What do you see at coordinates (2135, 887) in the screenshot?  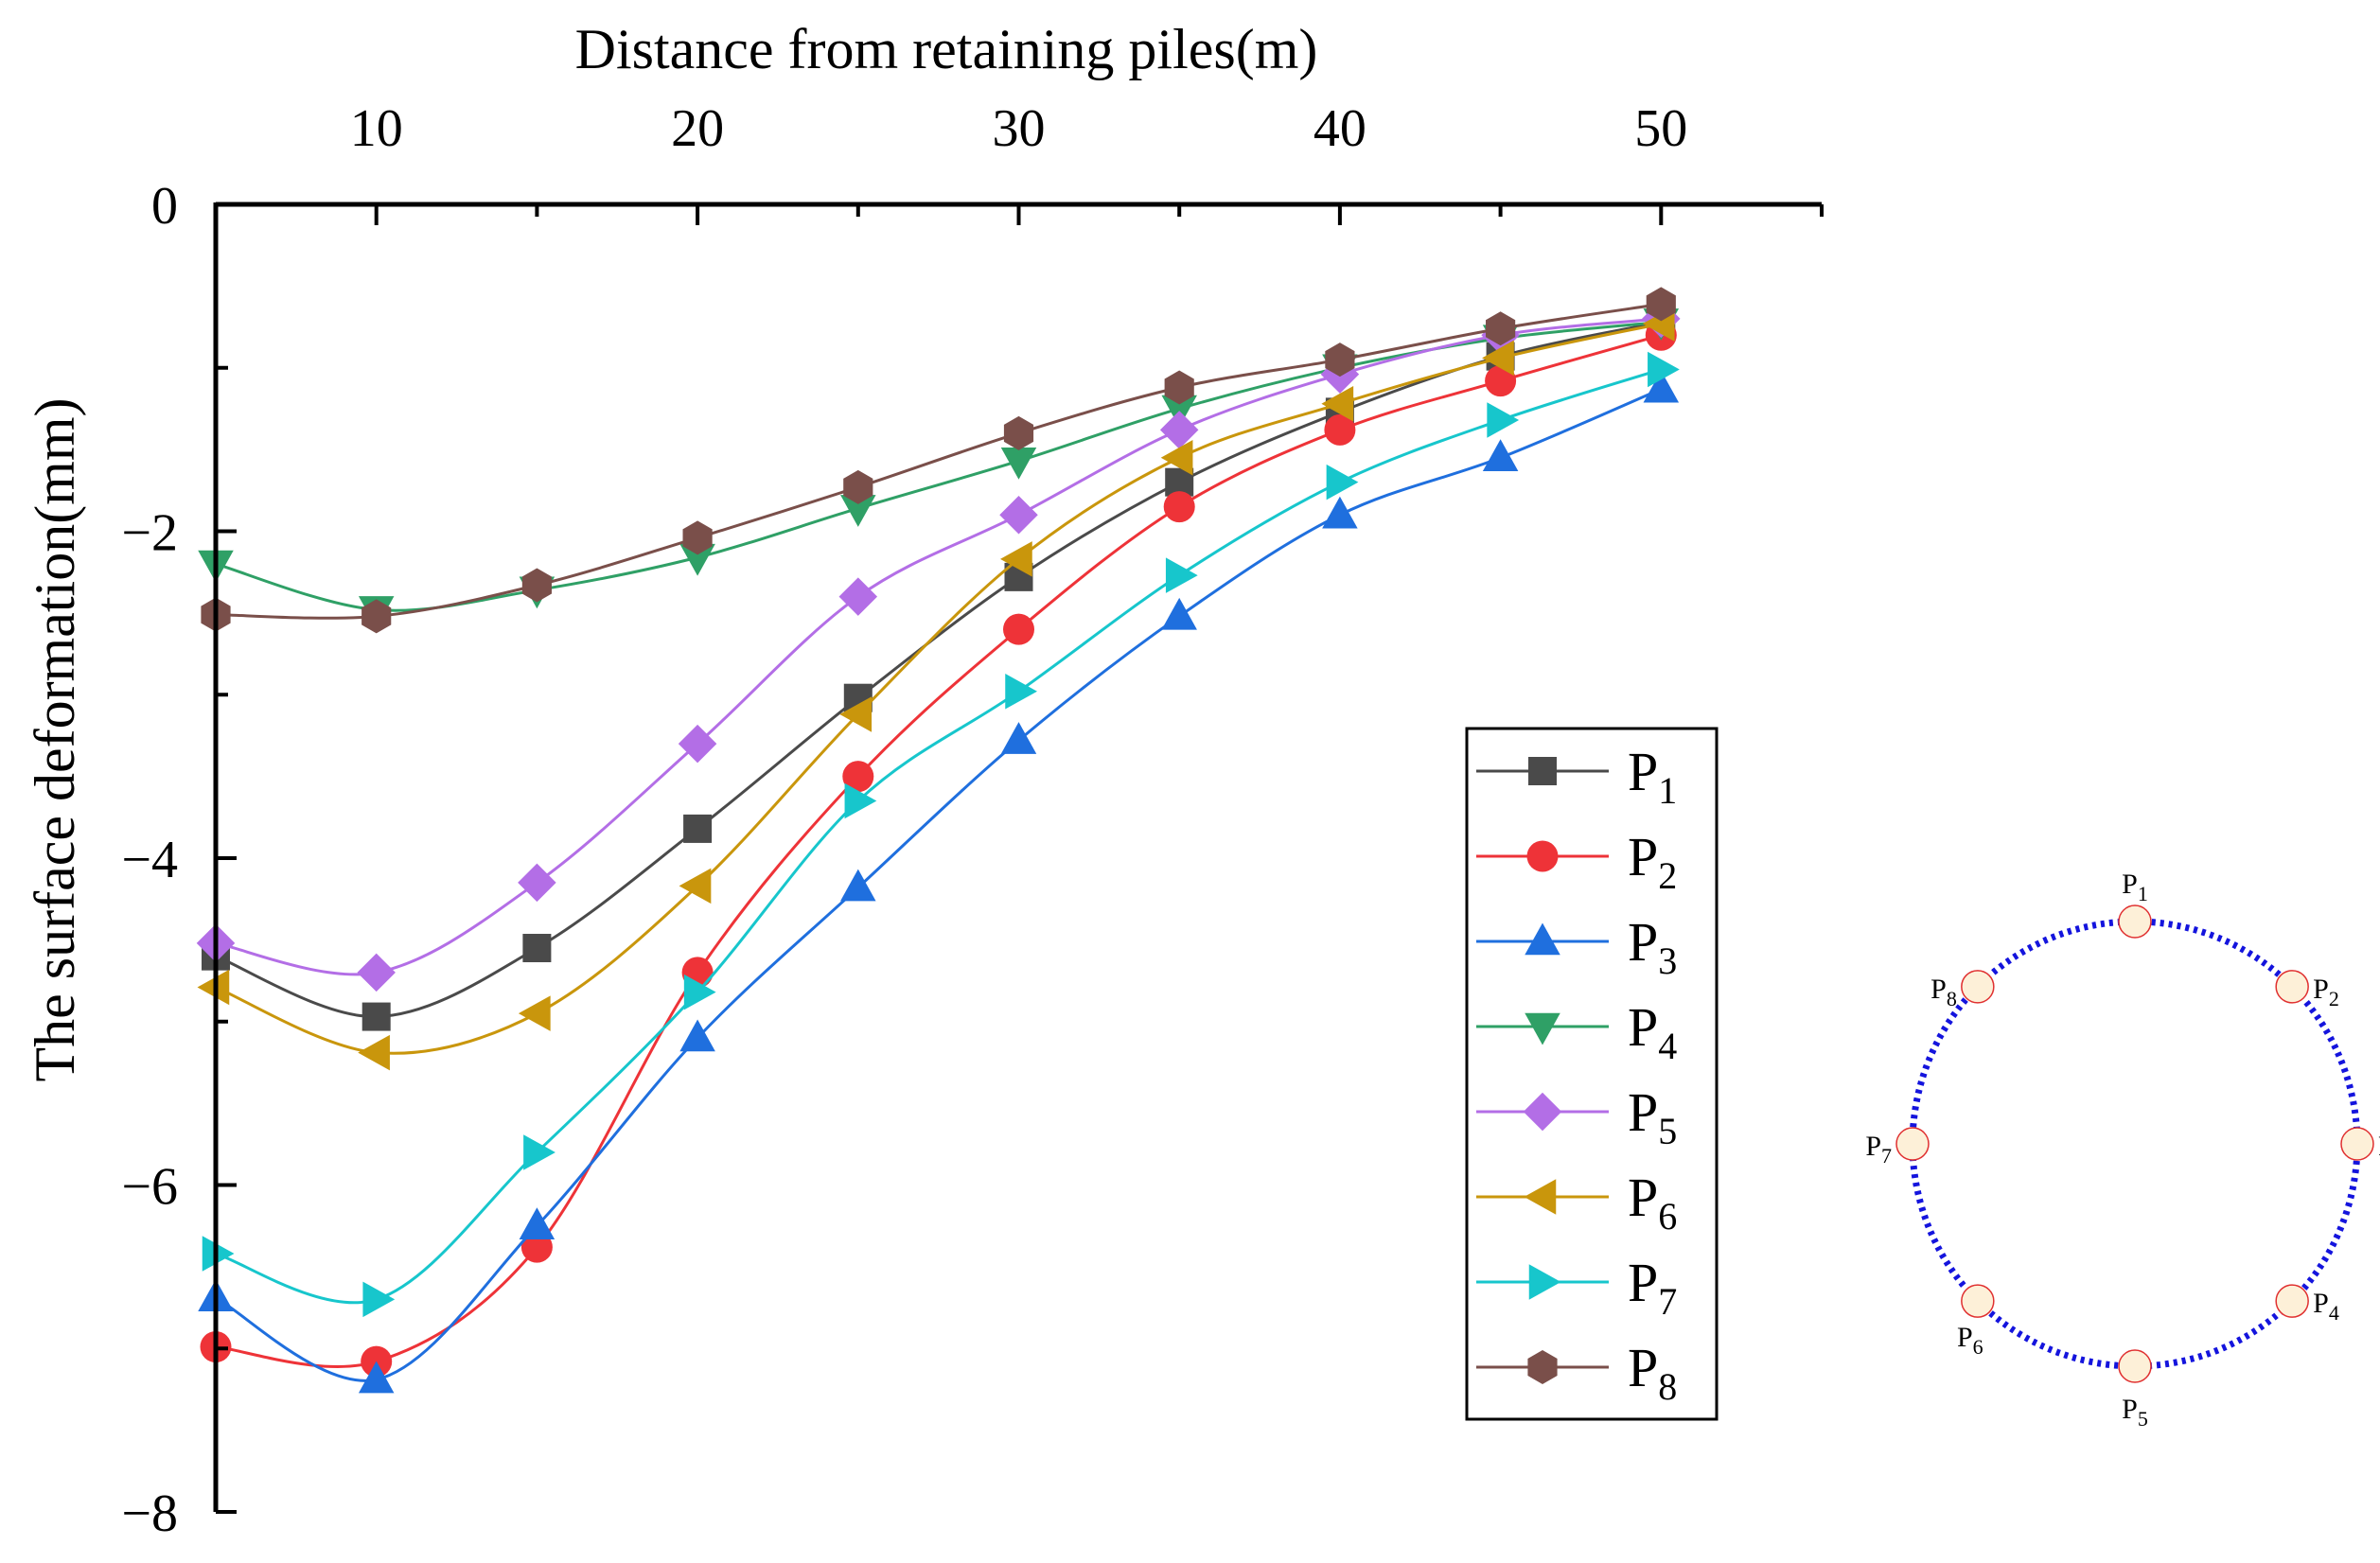 I see `monitoring-point-label: P1` at bounding box center [2135, 887].